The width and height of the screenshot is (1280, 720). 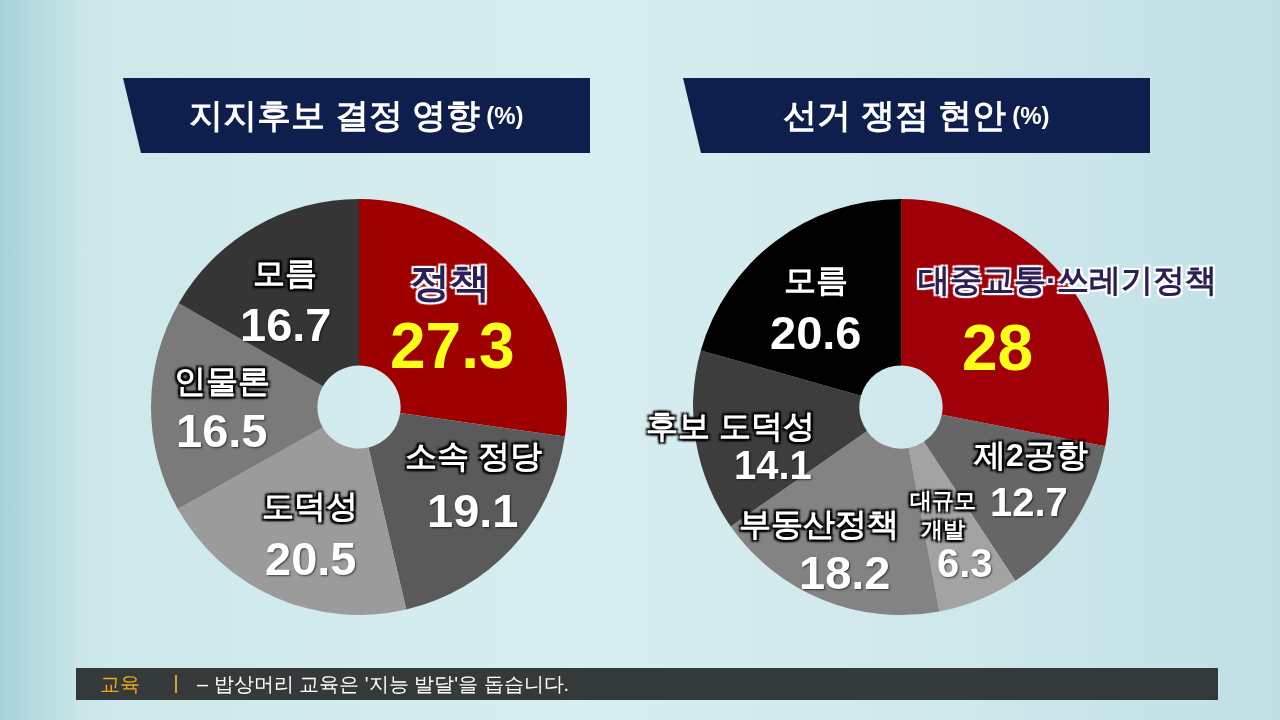 What do you see at coordinates (473, 510) in the screenshot?
I see `data-label: 19.1` at bounding box center [473, 510].